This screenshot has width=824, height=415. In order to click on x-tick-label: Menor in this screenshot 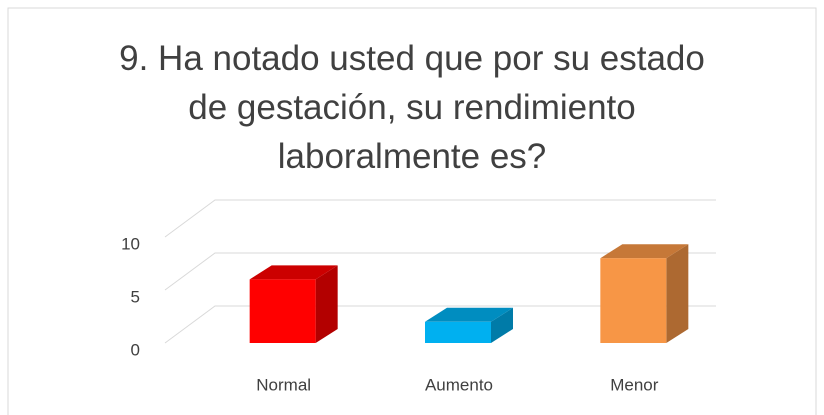, I will do `click(634, 384)`.